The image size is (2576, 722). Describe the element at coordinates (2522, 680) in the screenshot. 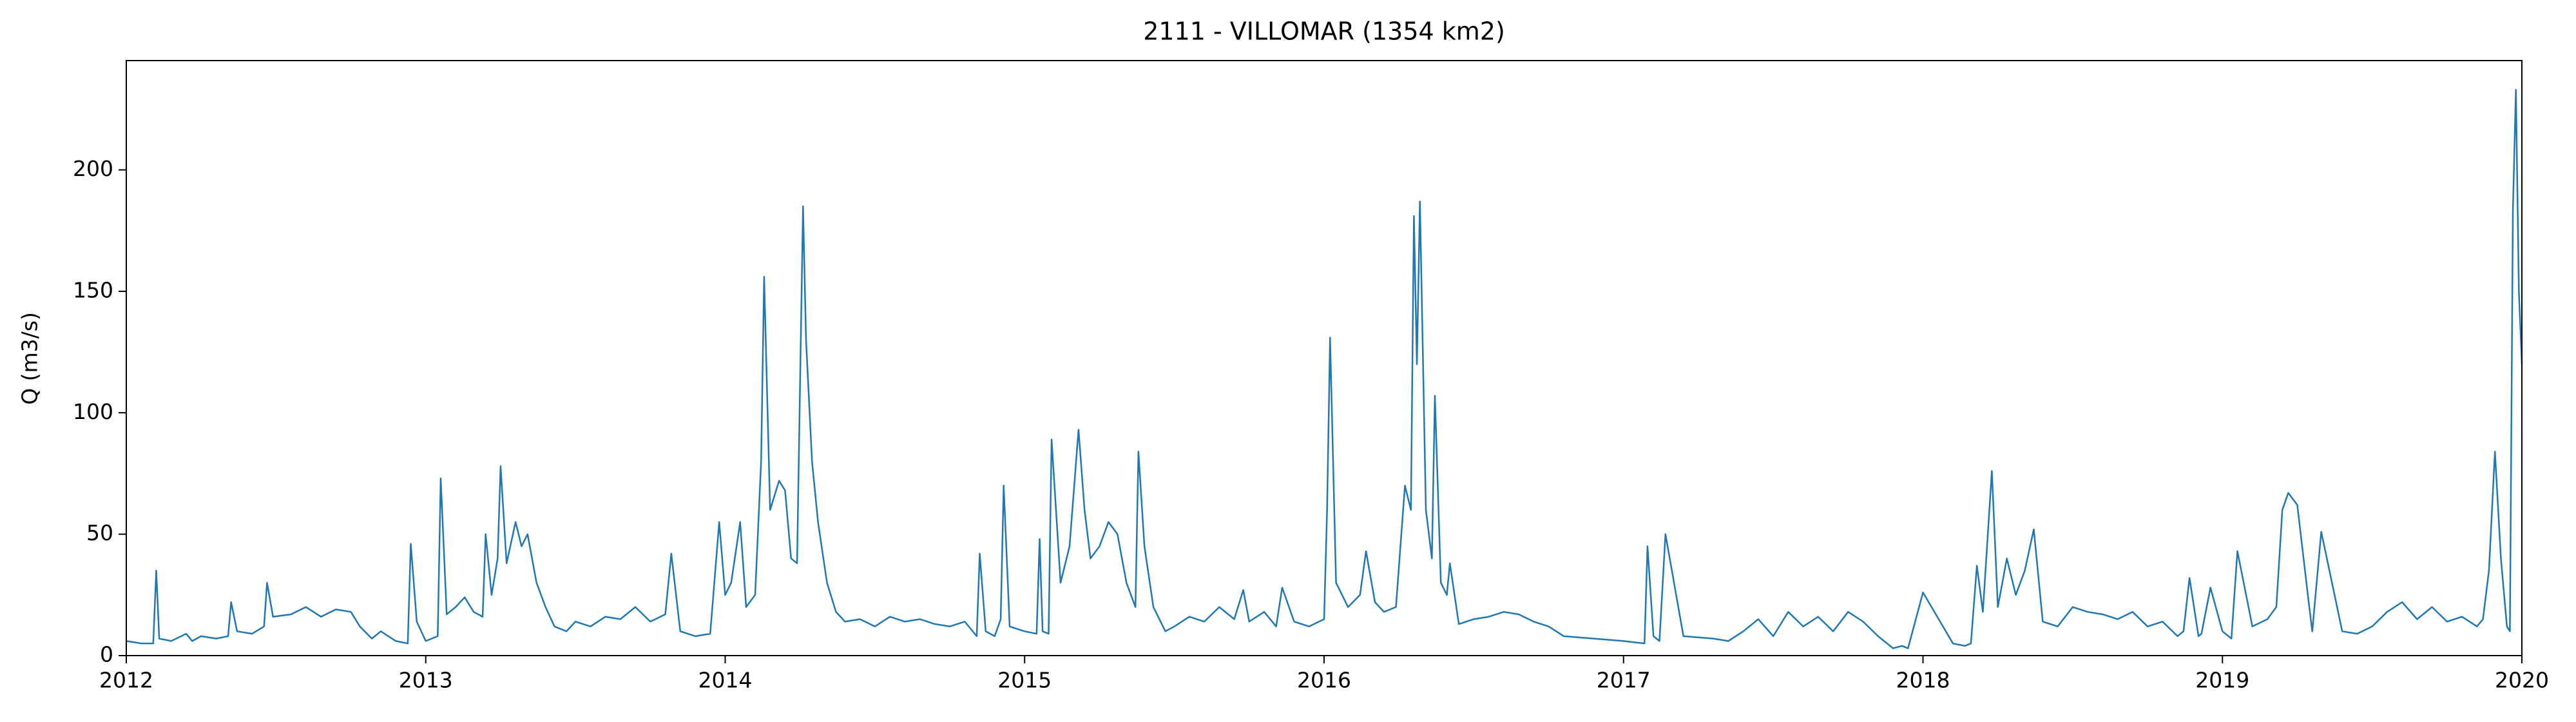

I see `x-tick-label: 2020` at that location.